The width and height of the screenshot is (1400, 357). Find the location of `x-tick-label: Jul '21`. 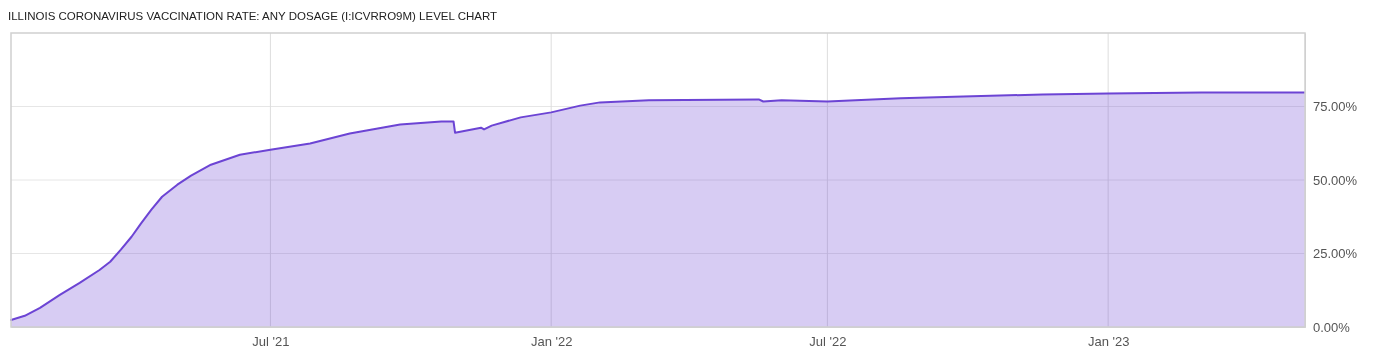

x-tick-label: Jul '21 is located at coordinates (271, 342).